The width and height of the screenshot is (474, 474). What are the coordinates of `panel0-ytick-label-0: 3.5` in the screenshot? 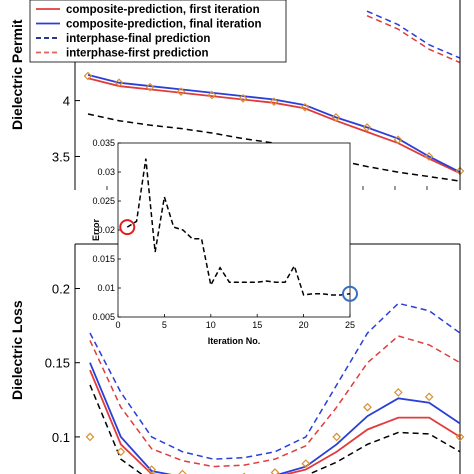 It's located at (61, 156).